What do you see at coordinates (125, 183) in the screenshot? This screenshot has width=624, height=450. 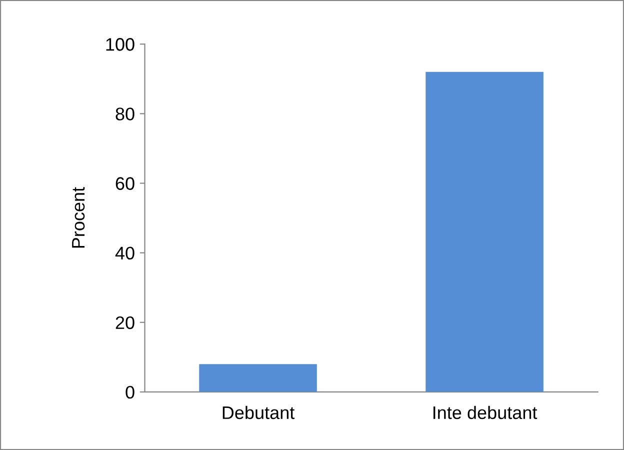 I see `y-tick-label: 60` at bounding box center [125, 183].